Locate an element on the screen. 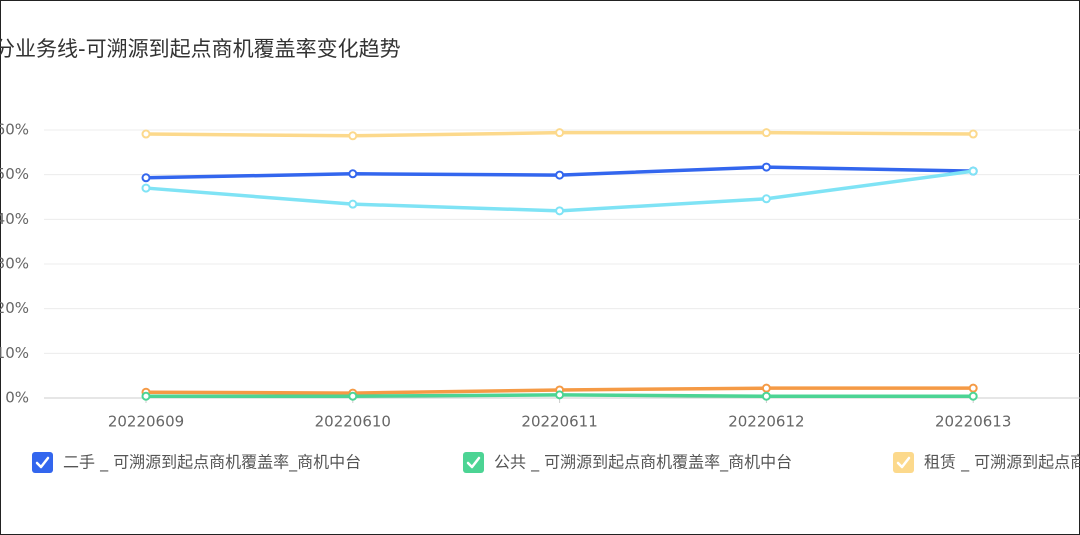 The width and height of the screenshot is (1080, 535). x-tick-label: 20220612 is located at coordinates (766, 422).